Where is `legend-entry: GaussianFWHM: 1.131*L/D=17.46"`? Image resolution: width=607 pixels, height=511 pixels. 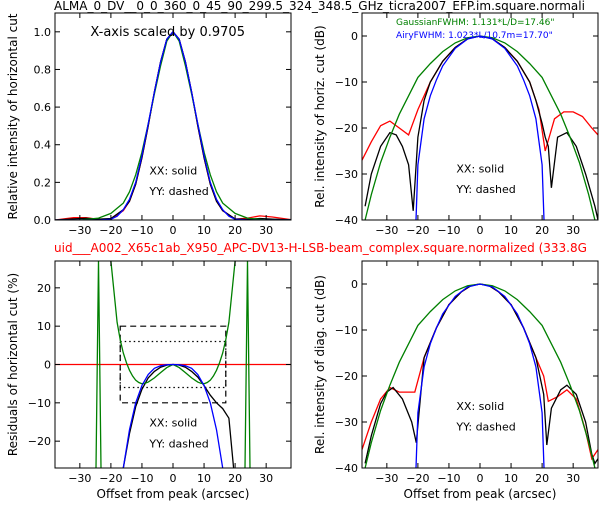
legend-entry: GaussianFWHM: 1.131*L/D=17.46" is located at coordinates (475, 23).